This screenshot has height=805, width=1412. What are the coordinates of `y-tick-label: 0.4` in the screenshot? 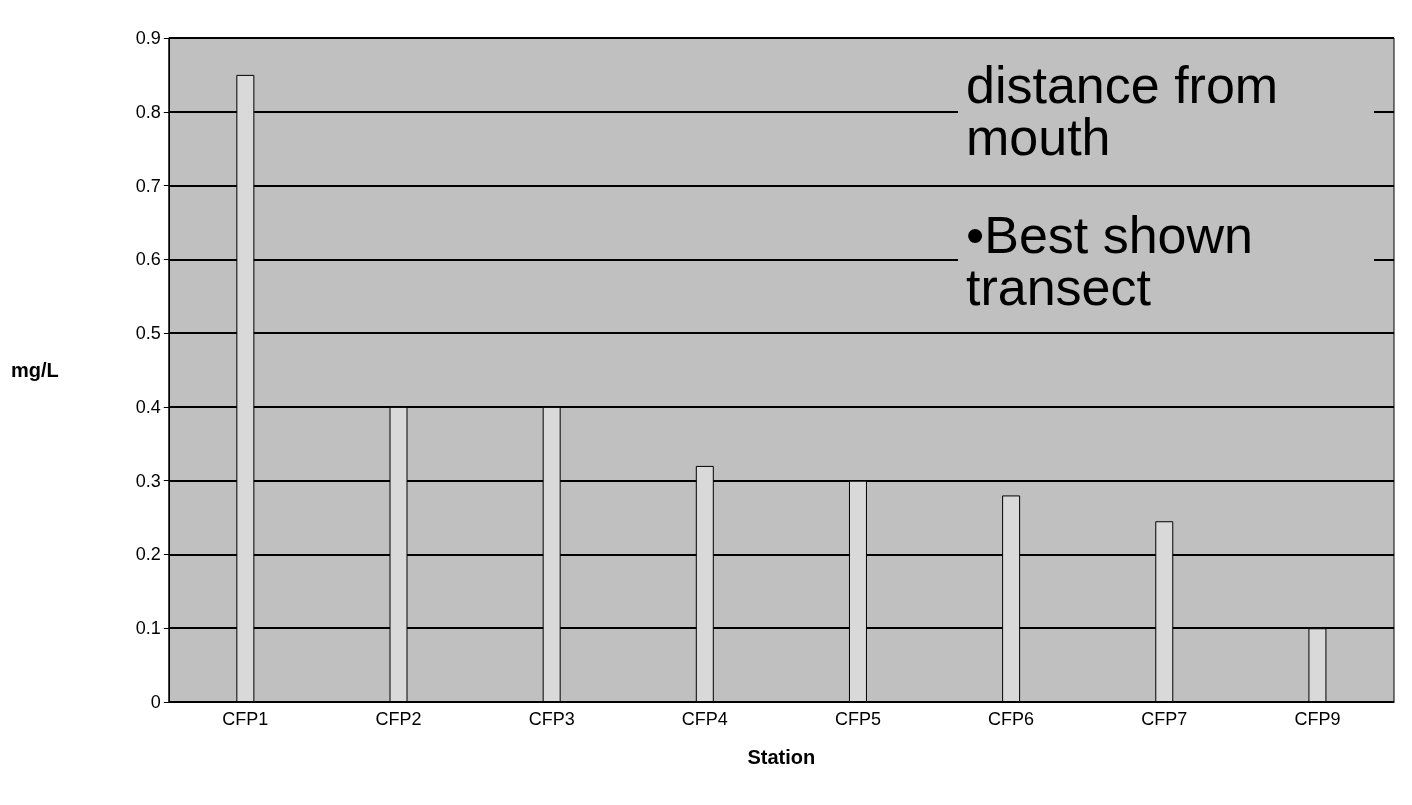 It's located at (148, 406).